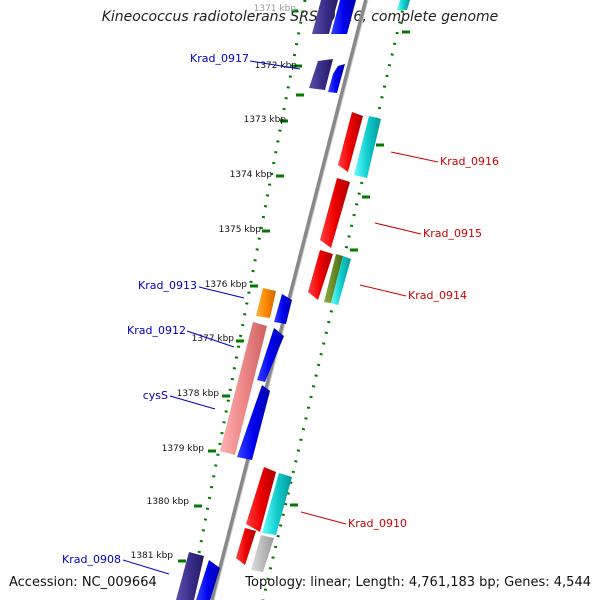 The height and width of the screenshot is (600, 600). Describe the element at coordinates (156, 330) in the screenshot. I see `gene-label-krad0912: Krad_0912` at that location.